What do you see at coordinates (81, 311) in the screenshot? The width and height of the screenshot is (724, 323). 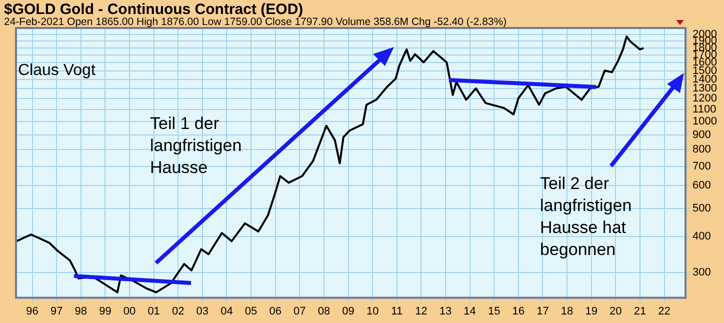 I see `x-tick-label: 98` at bounding box center [81, 311].